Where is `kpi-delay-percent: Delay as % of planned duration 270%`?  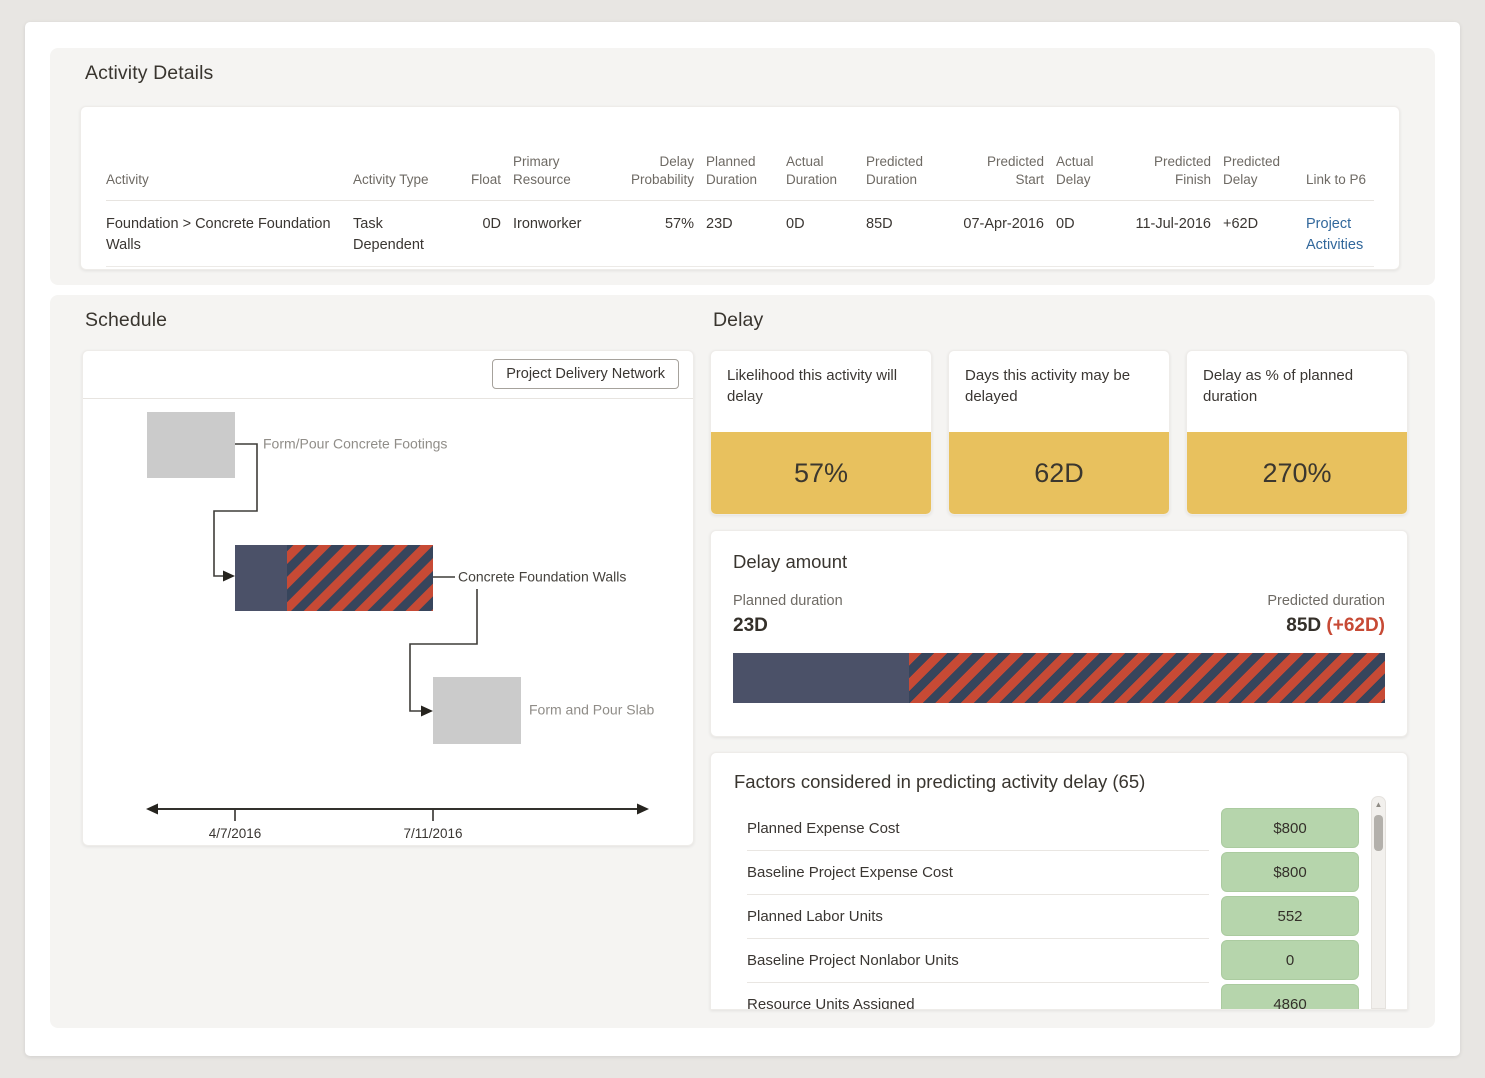
kpi-delay-percent: Delay as % of planned duration 270% is located at coordinates (1297, 432).